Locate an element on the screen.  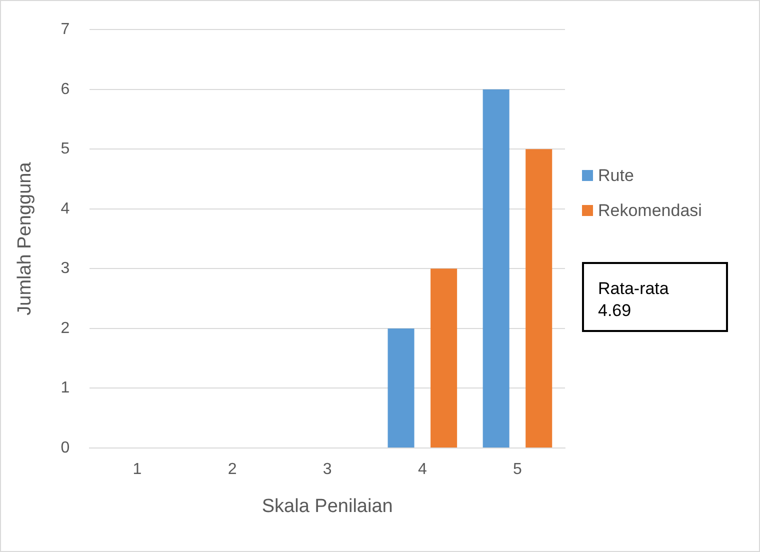
x-tick-label: 1 is located at coordinates (137, 469).